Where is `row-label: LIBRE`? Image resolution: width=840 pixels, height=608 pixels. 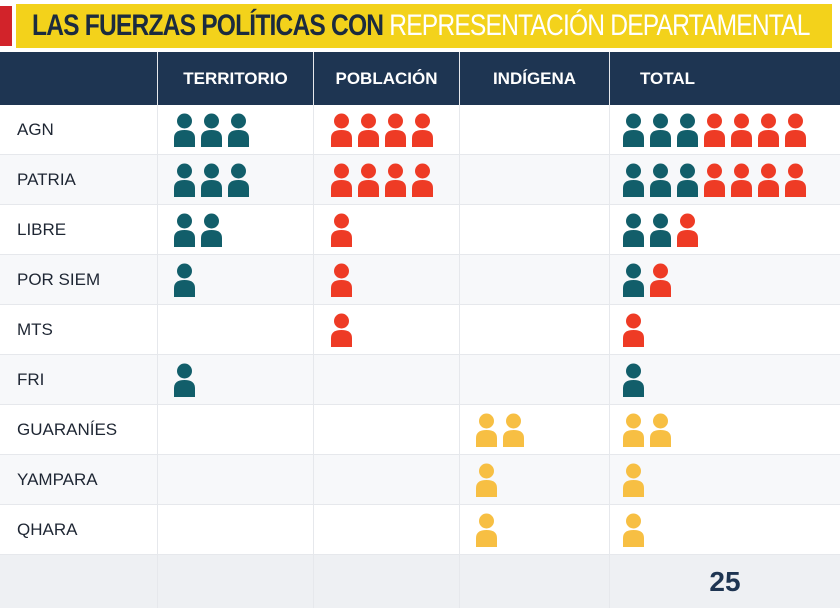 row-label: LIBRE is located at coordinates (42, 229).